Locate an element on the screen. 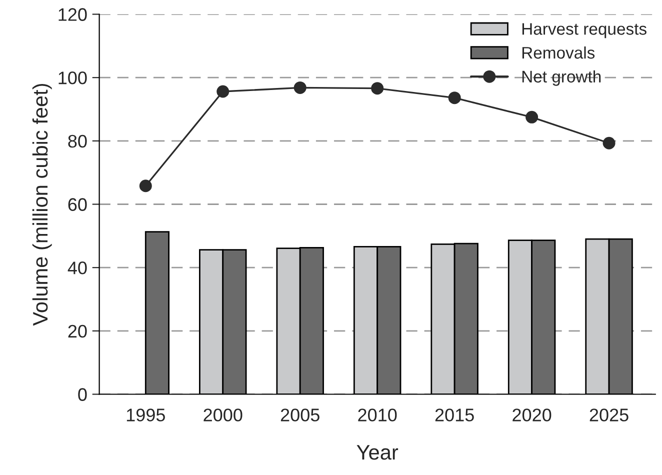  y-tick-label: 20 is located at coordinates (77, 331).